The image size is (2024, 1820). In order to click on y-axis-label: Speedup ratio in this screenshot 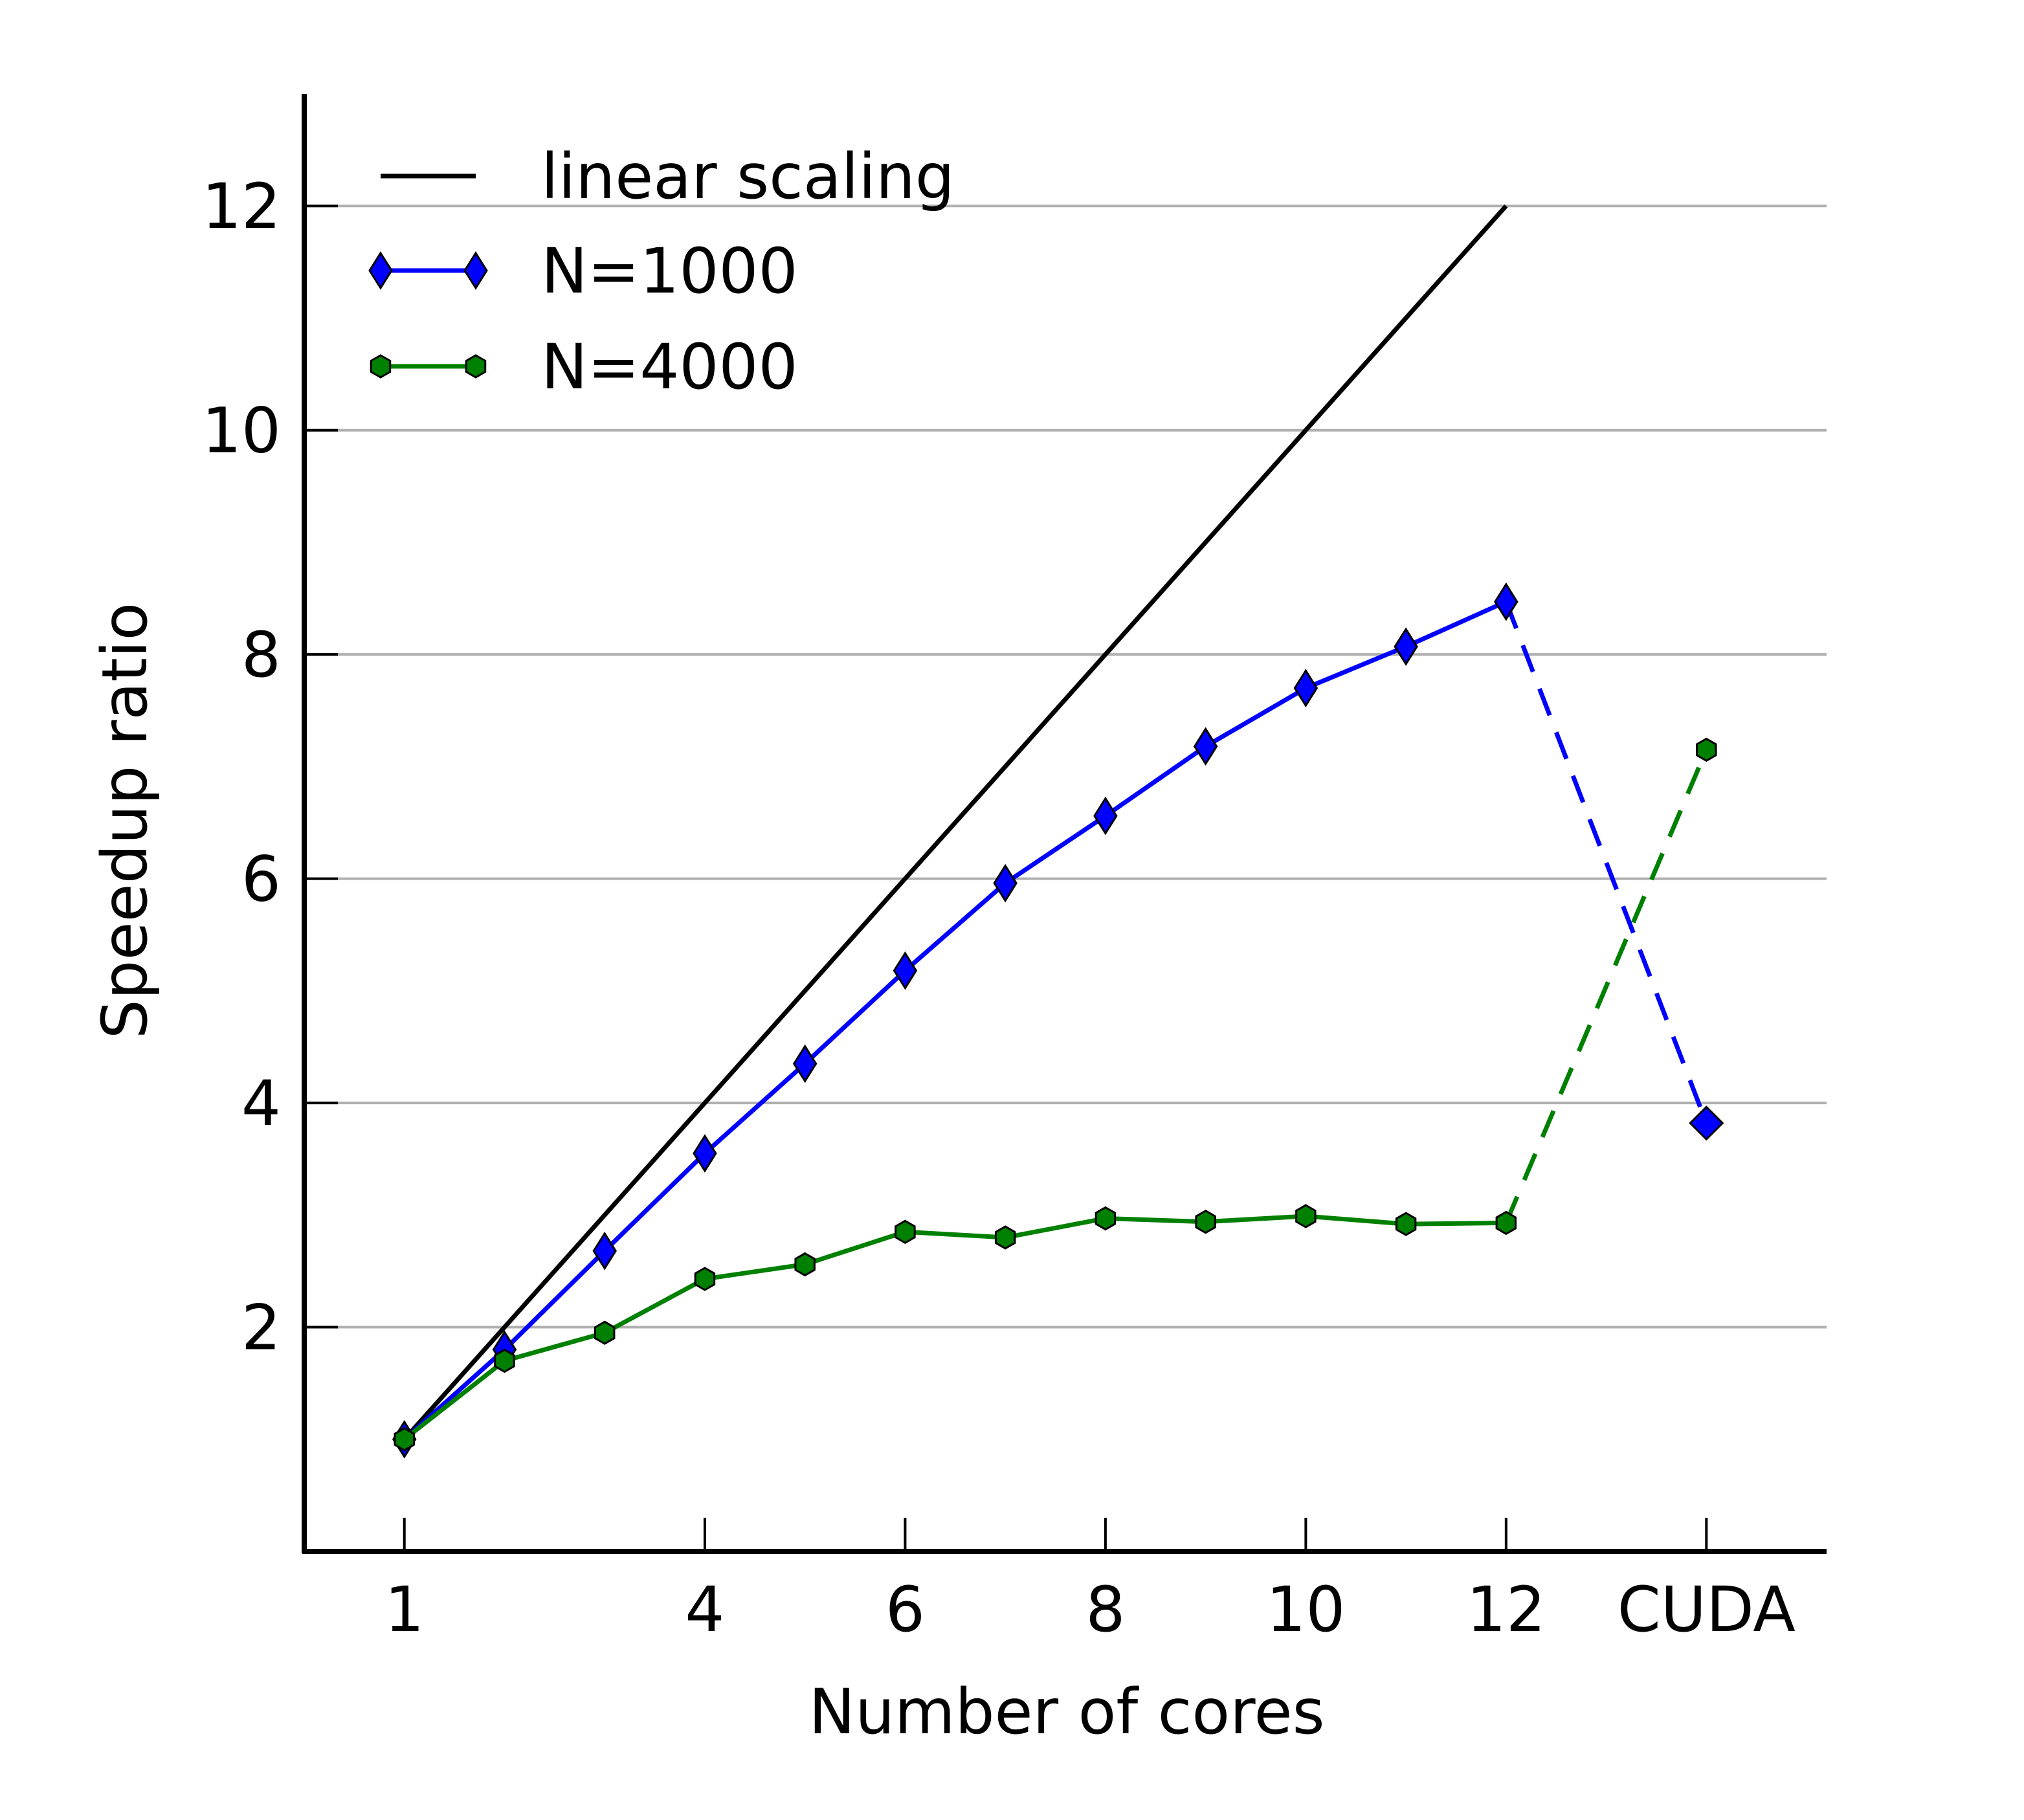, I will do `click(125, 821)`.